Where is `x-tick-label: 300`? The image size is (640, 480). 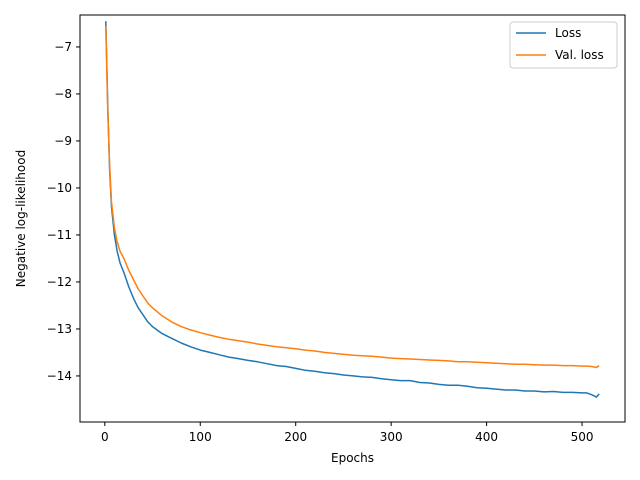
x-tick-label: 300 is located at coordinates (391, 437).